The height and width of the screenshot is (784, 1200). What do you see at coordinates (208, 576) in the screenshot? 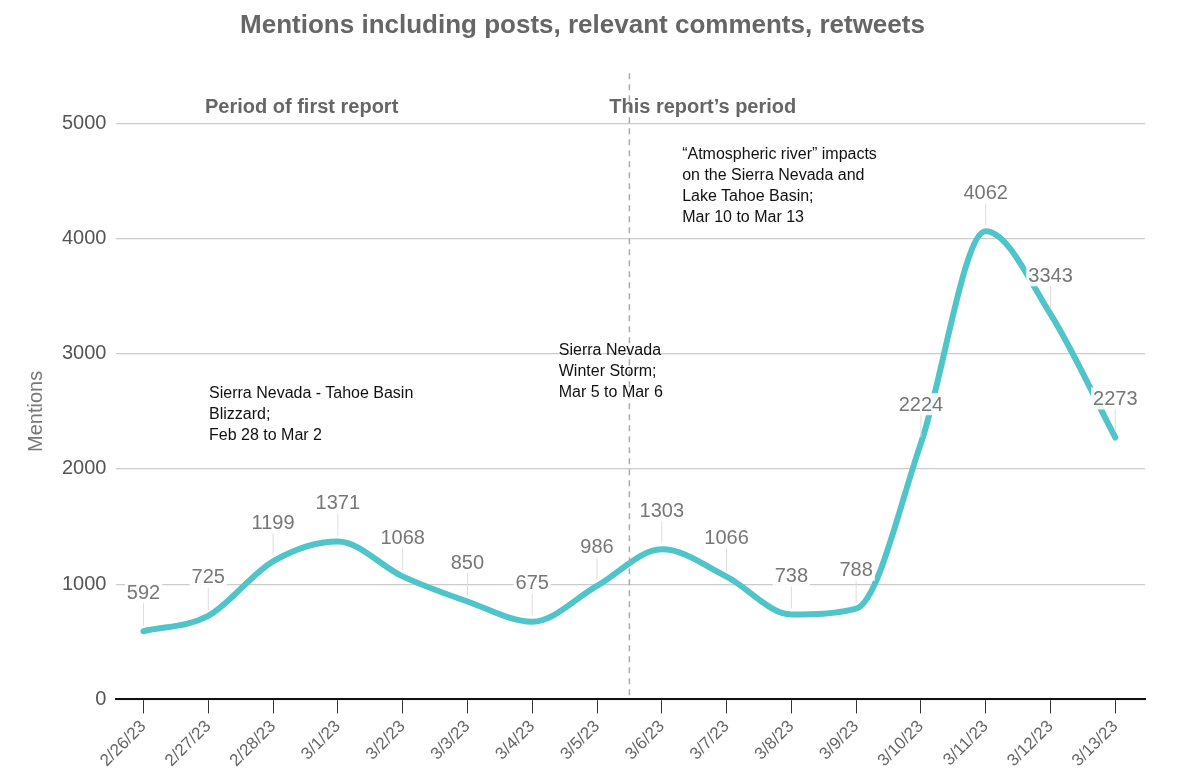
I see `data-label: 725` at bounding box center [208, 576].